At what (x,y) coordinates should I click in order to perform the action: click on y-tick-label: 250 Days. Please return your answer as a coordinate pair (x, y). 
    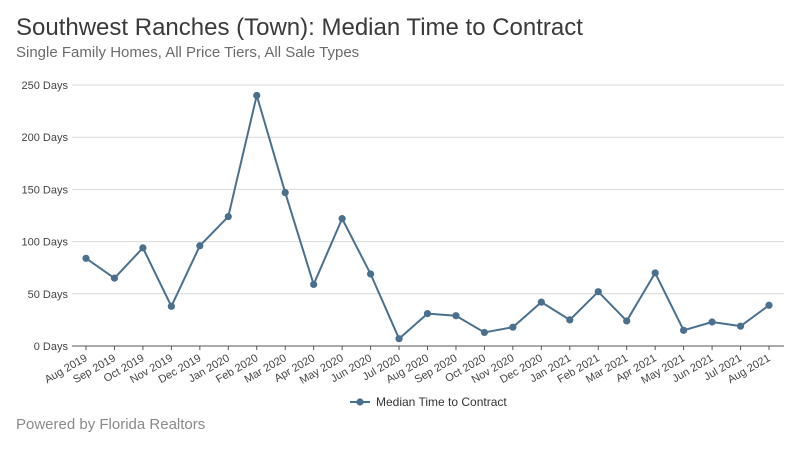
    Looking at the image, I should click on (45, 86).